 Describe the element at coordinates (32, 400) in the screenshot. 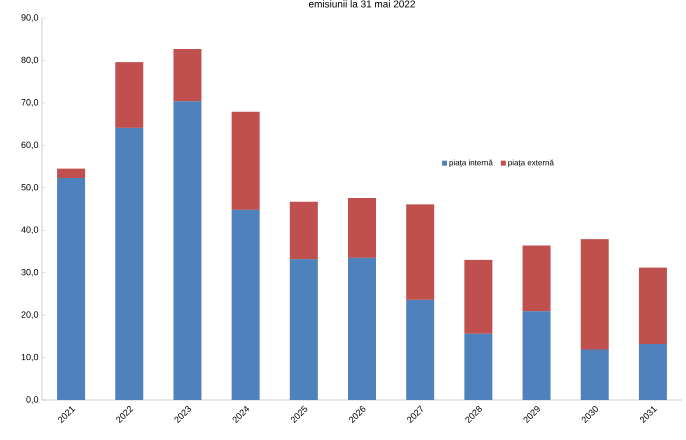

I see `y-tick-label: 0,0` at that location.